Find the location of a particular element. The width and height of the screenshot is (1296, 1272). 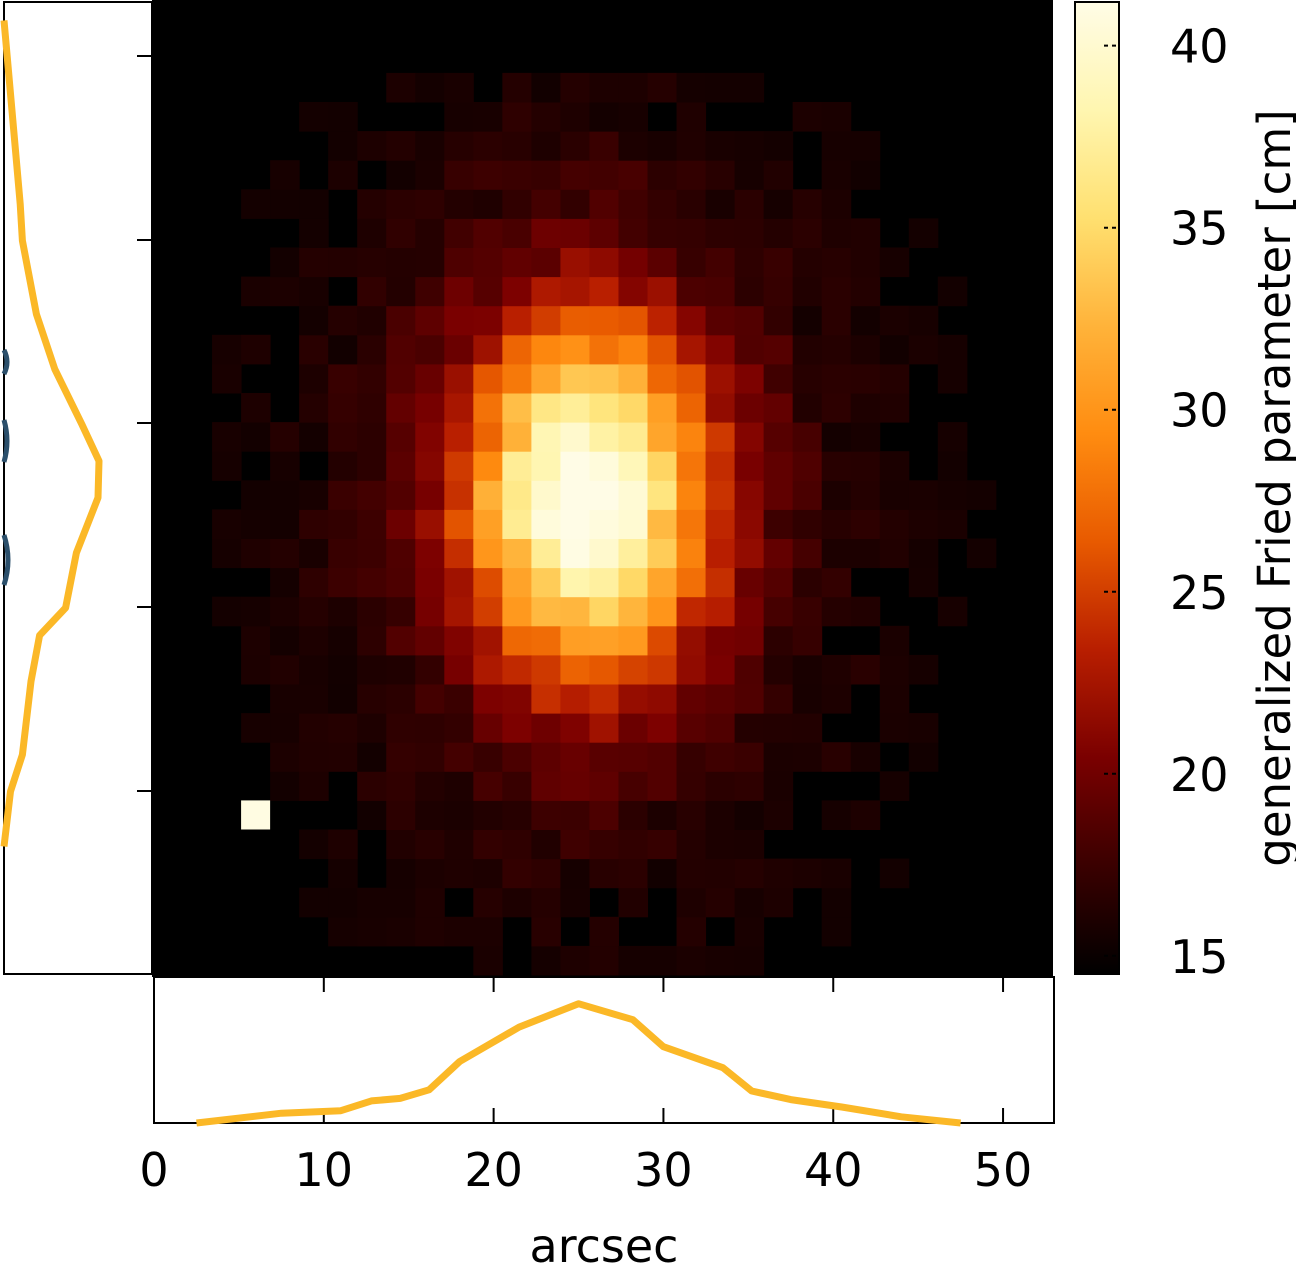

left-profile-marks is located at coordinates (6, 467).